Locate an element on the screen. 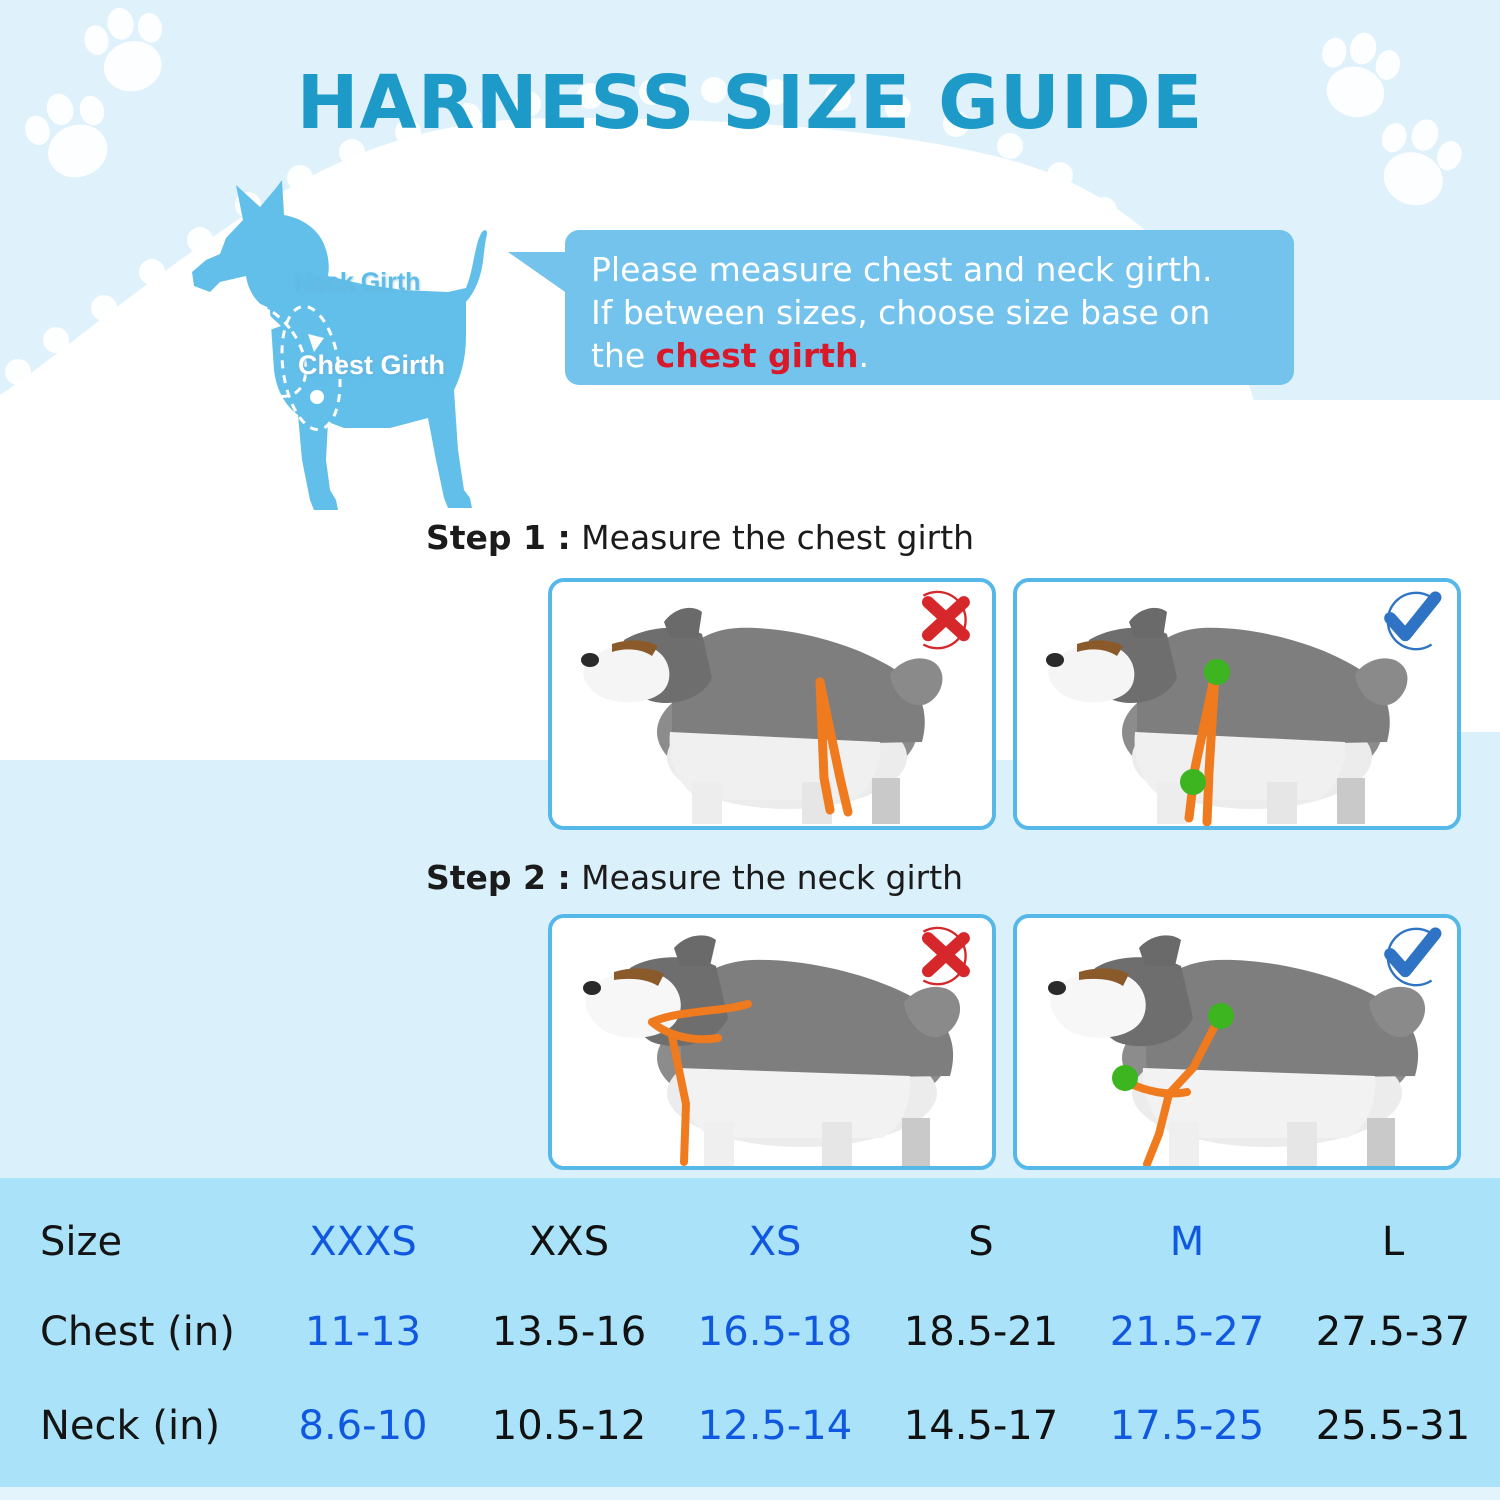 This screenshot has height=1500, width=1500. example-photo-chest-correct is located at coordinates (1237, 704).